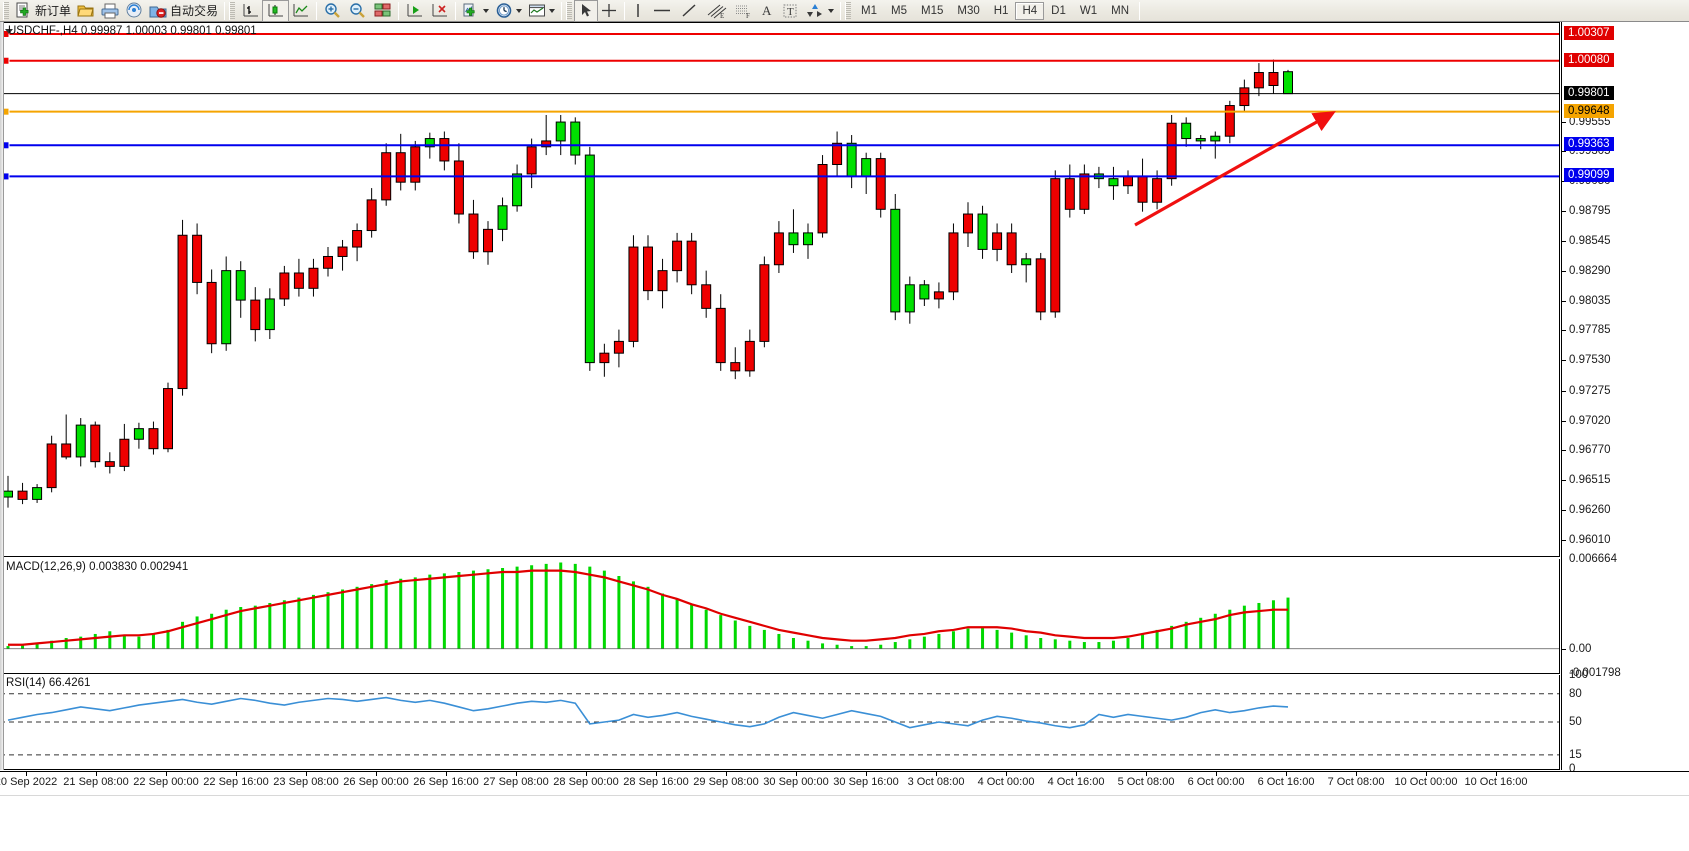 This screenshot has width=1689, height=851. I want to click on macd-pane: MACD(12,26,9) 0.003830 0.002941, so click(780, 616).